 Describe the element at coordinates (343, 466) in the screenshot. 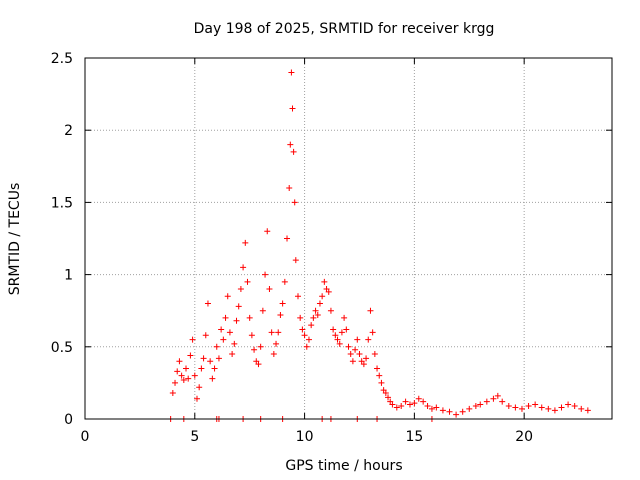

I see `x-axis-label: GPS time / hours` at that location.